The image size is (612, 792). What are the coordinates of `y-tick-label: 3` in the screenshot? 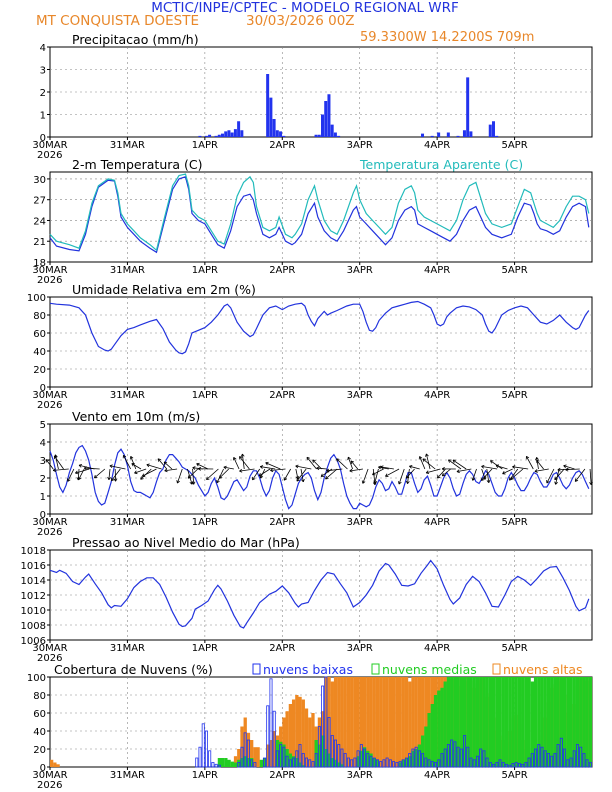 It's located at (43, 461).